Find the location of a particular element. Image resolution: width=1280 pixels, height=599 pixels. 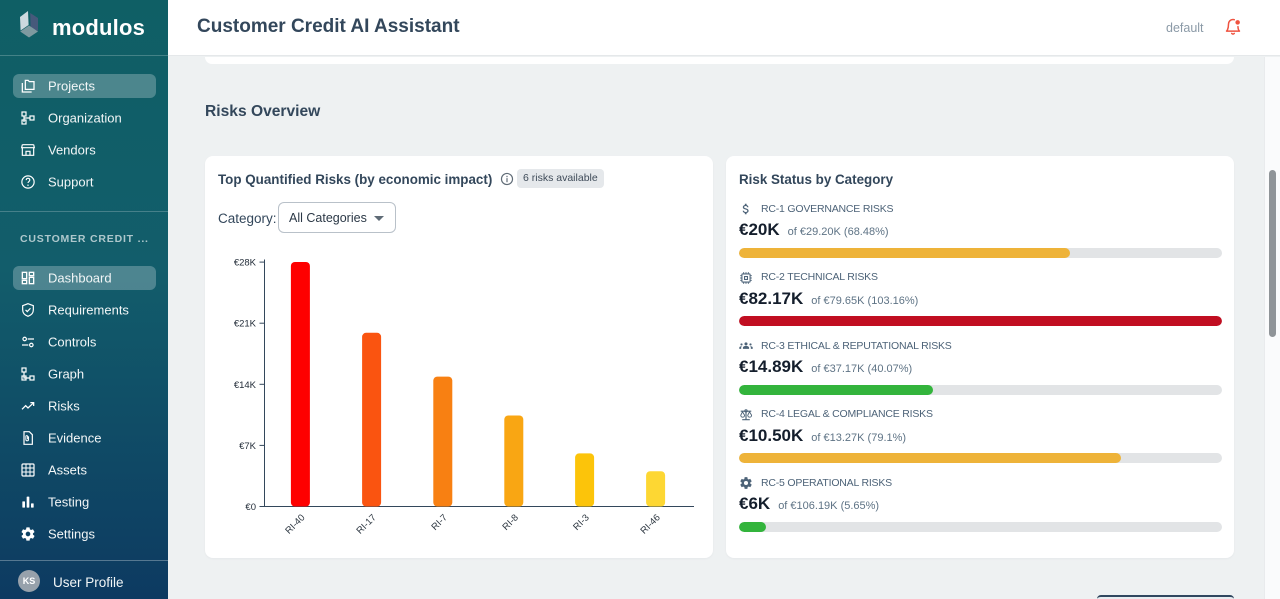

svg-text: €28K is located at coordinates (245, 263).